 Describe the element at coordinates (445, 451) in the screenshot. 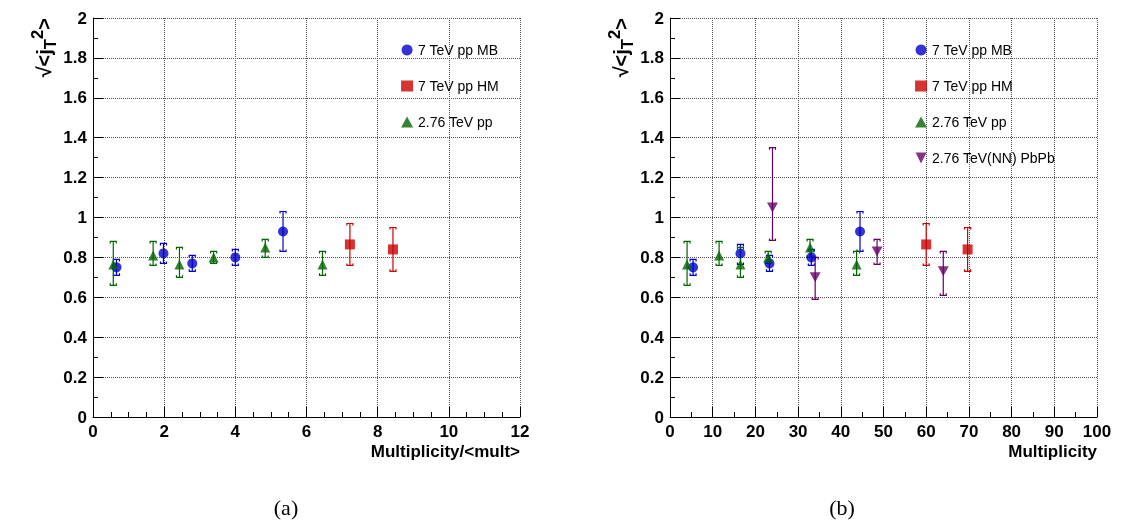

I see `x-axis-title: Multiplicity/<mult>` at that location.